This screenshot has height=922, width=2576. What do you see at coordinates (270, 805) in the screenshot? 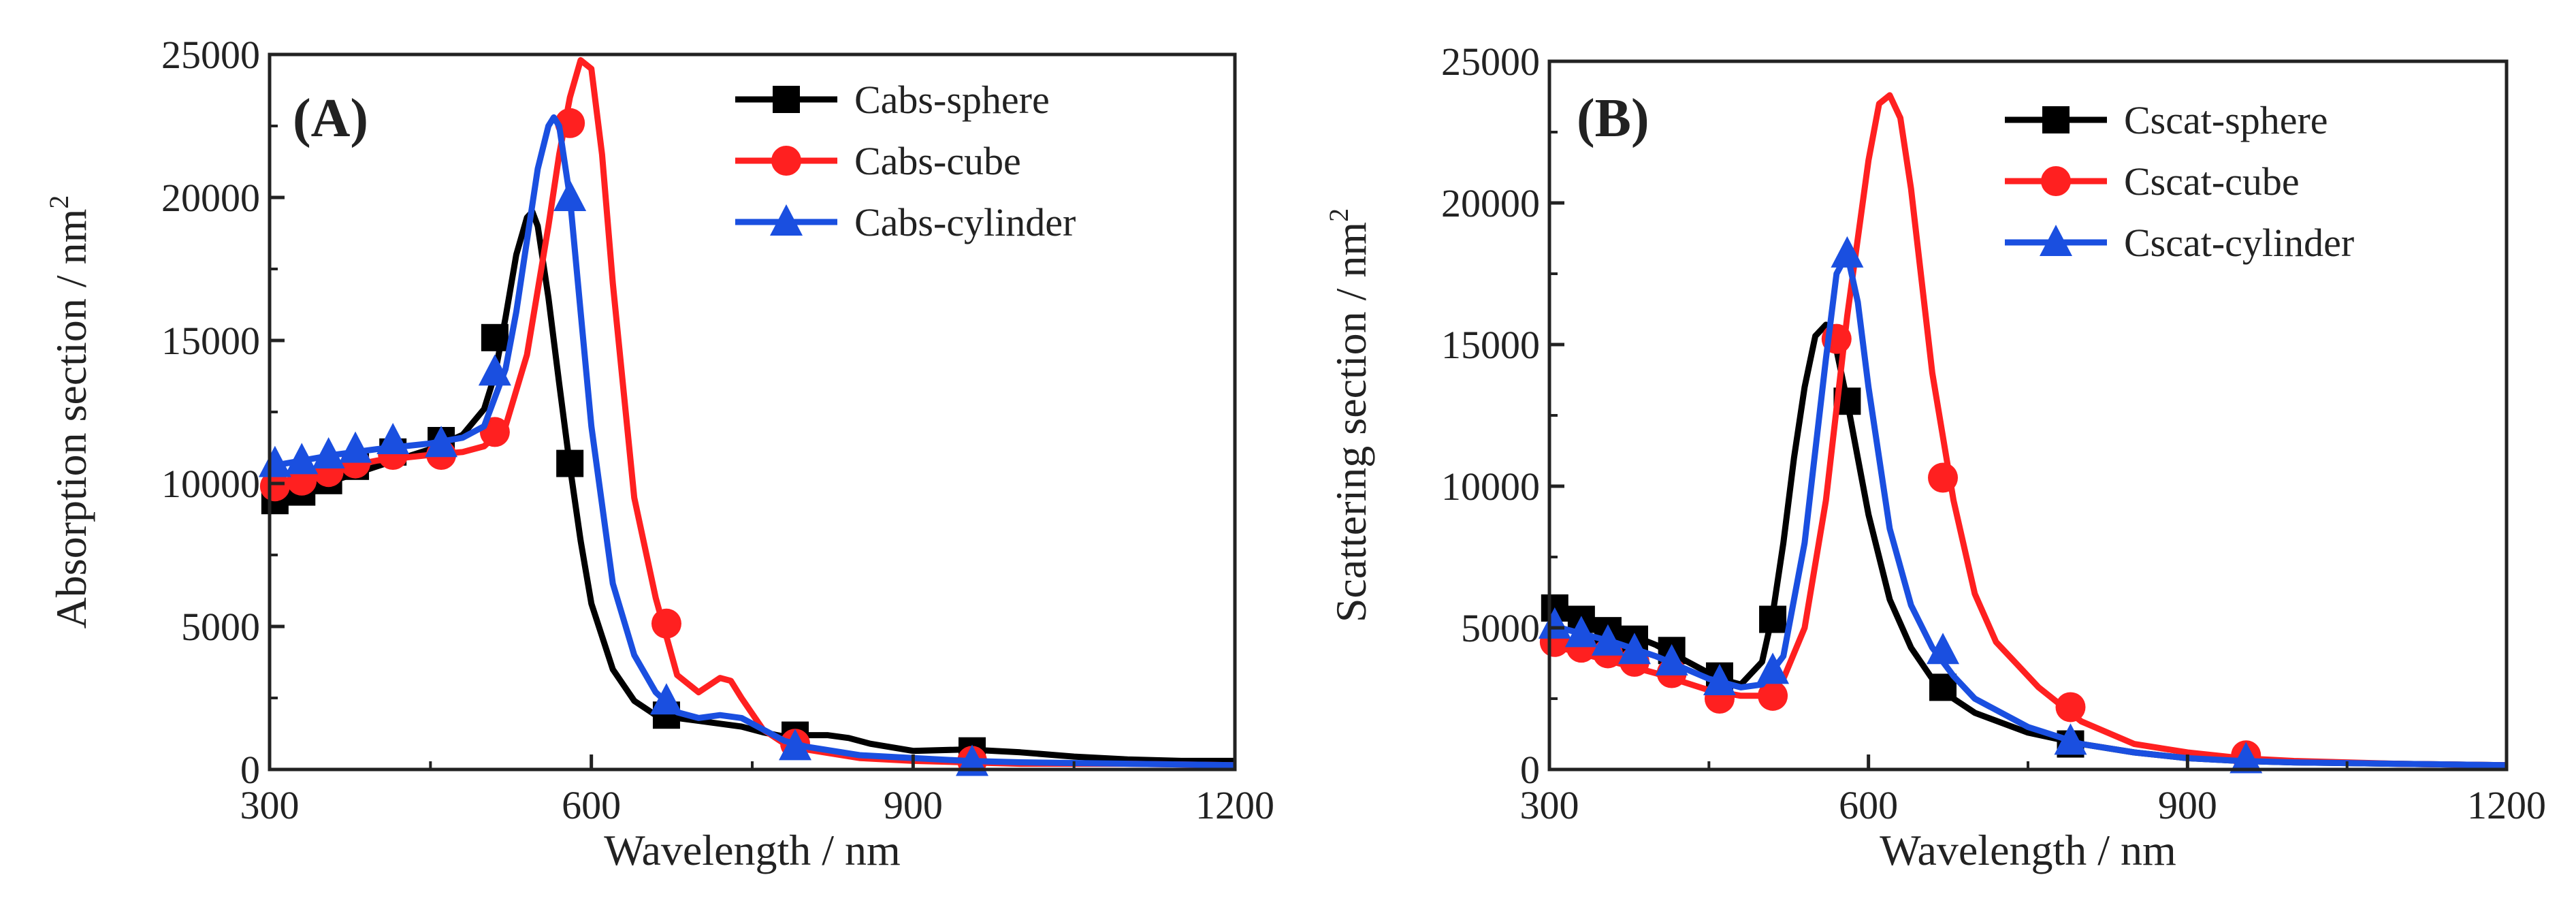
I see `panel-a-x-tick-label-0: 300` at bounding box center [270, 805].